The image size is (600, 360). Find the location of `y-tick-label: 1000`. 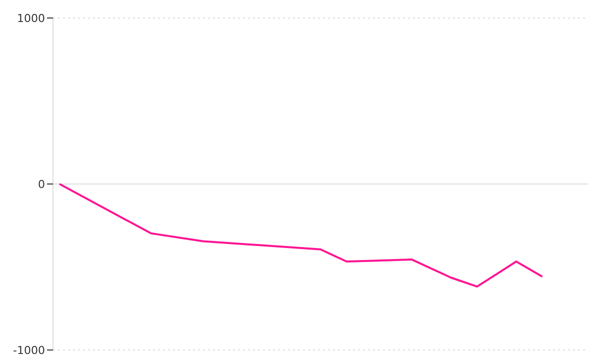

y-tick-label: 1000 is located at coordinates (31, 18).